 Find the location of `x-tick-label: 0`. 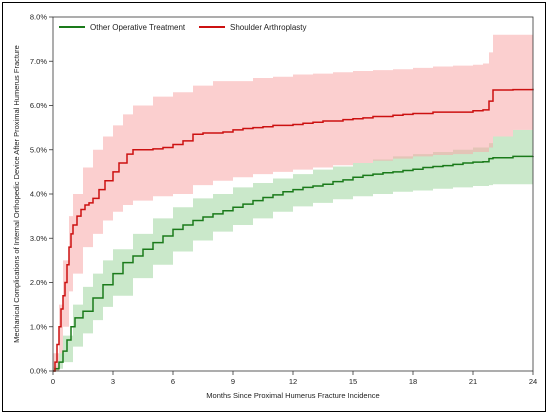

x-tick-label: 0 is located at coordinates (53, 381).